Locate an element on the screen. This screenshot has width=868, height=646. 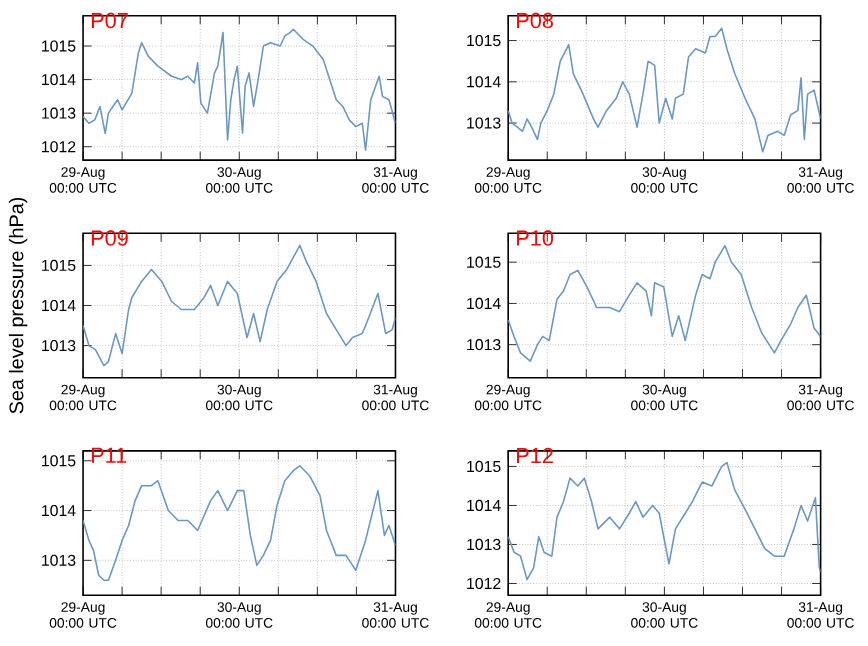
chart-title: P11 is located at coordinates (109, 455).